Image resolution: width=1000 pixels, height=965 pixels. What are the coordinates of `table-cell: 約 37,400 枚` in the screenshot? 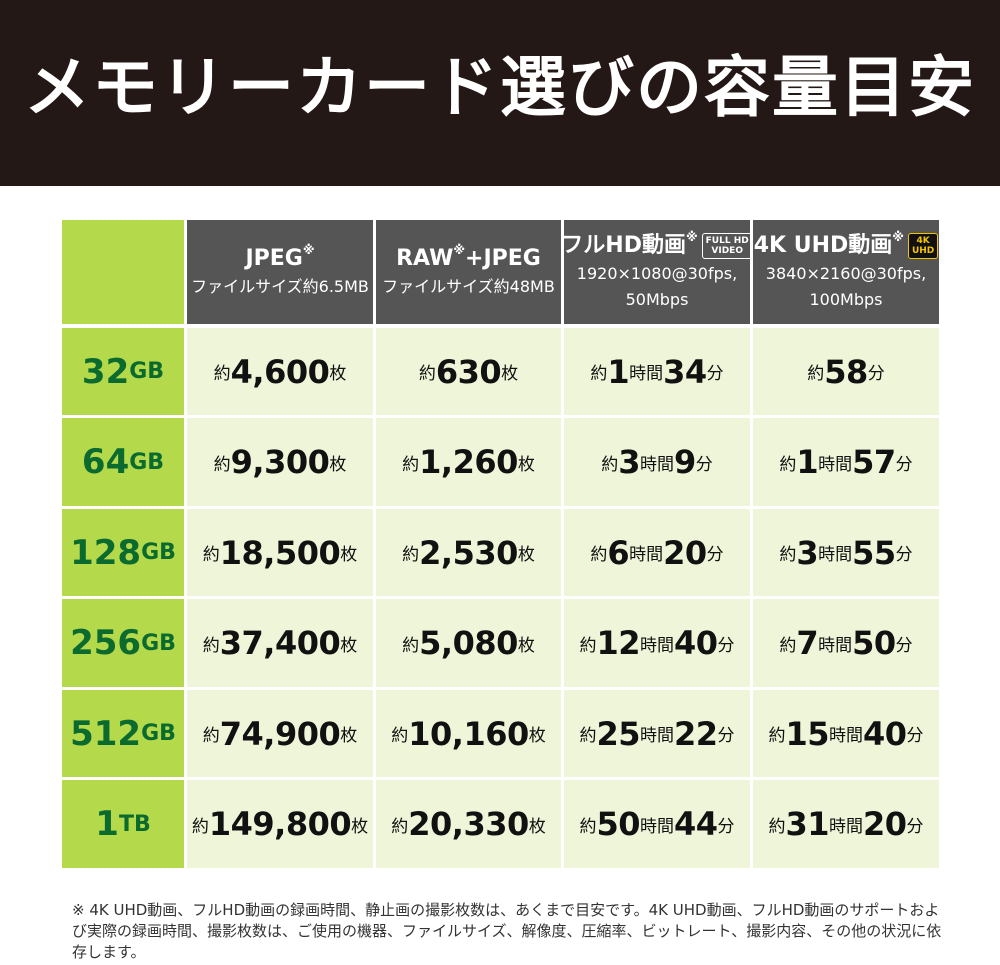 It's located at (280, 643).